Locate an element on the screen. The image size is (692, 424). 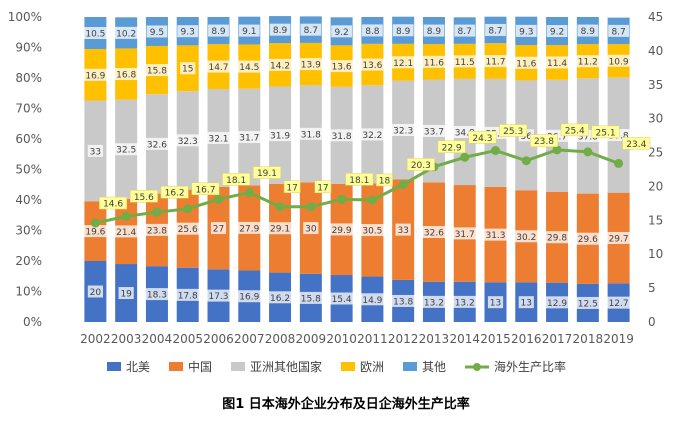
segment-label: 32.1 is located at coordinates (218, 139).